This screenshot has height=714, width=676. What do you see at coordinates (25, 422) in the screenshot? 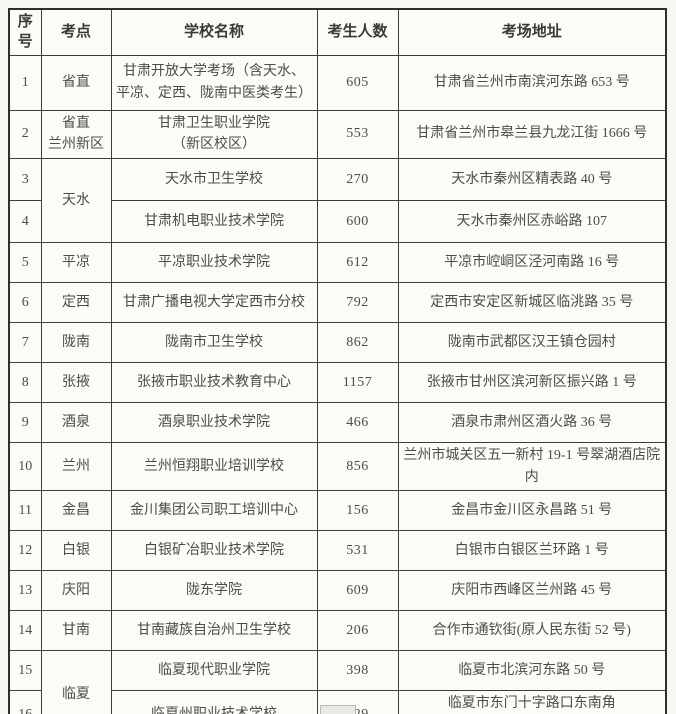
I see `cell-serial: 9` at bounding box center [25, 422].